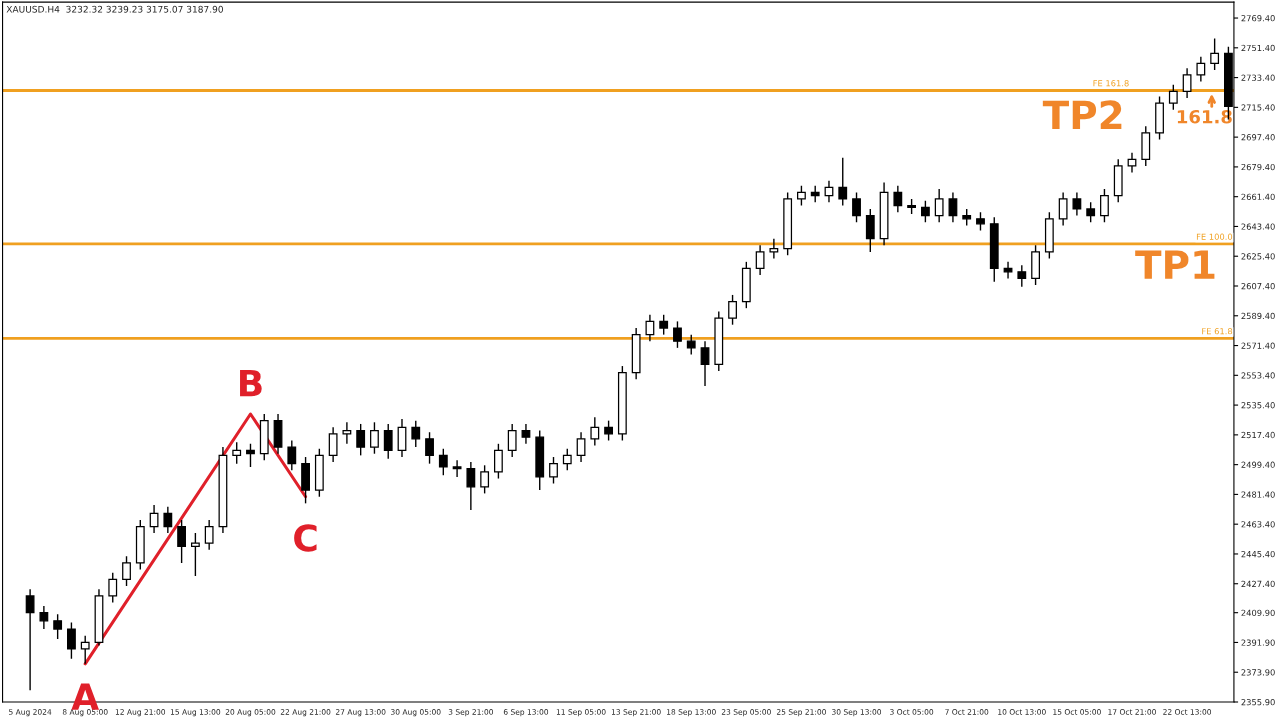 This screenshot has height=720, width=1280. What do you see at coordinates (1204, 116) in the screenshot?
I see `annotation: 161.8` at bounding box center [1204, 116].